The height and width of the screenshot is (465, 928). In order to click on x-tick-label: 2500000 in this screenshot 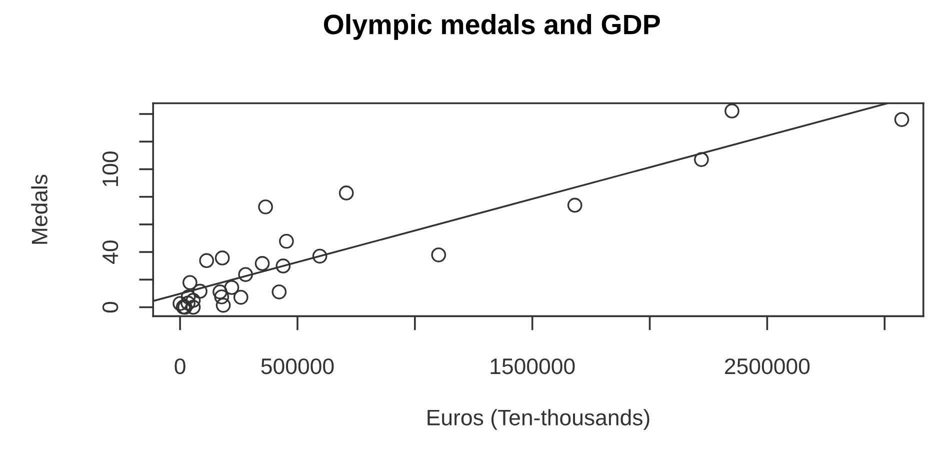, I will do `click(767, 366)`.